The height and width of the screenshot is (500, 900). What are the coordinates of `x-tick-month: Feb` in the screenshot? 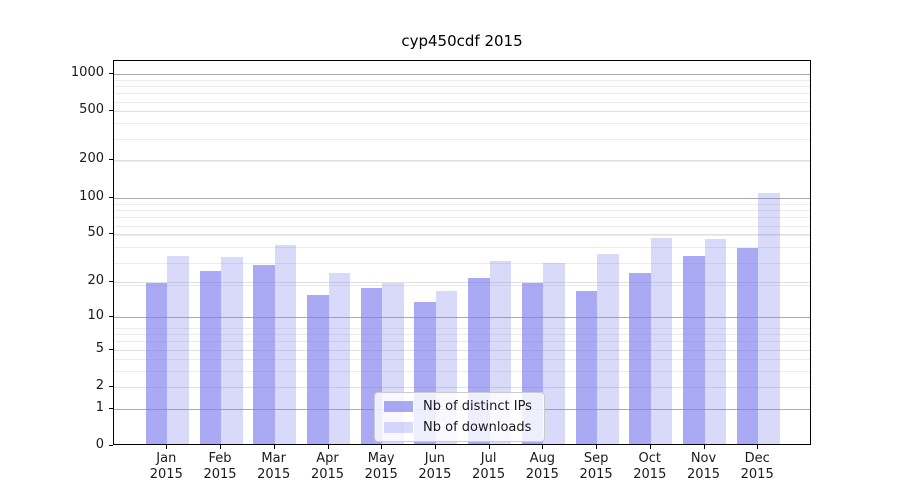 It's located at (220, 458).